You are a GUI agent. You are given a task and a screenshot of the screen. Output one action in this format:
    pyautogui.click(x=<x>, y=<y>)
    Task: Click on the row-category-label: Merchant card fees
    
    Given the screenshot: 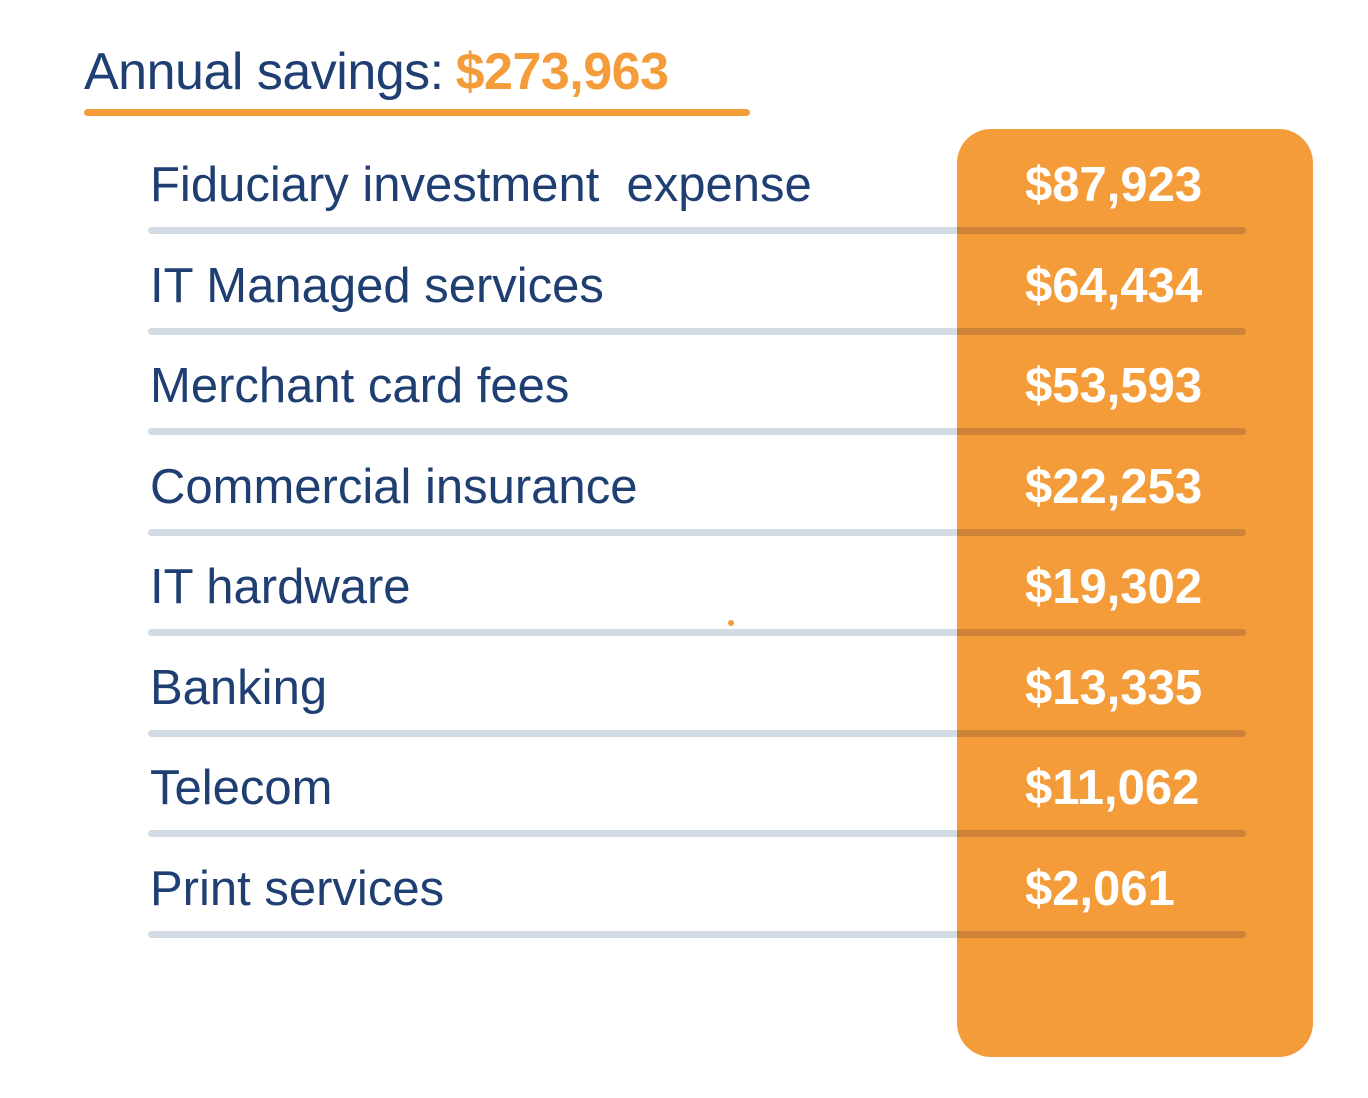 What is the action you would take?
    pyautogui.click(x=360, y=386)
    